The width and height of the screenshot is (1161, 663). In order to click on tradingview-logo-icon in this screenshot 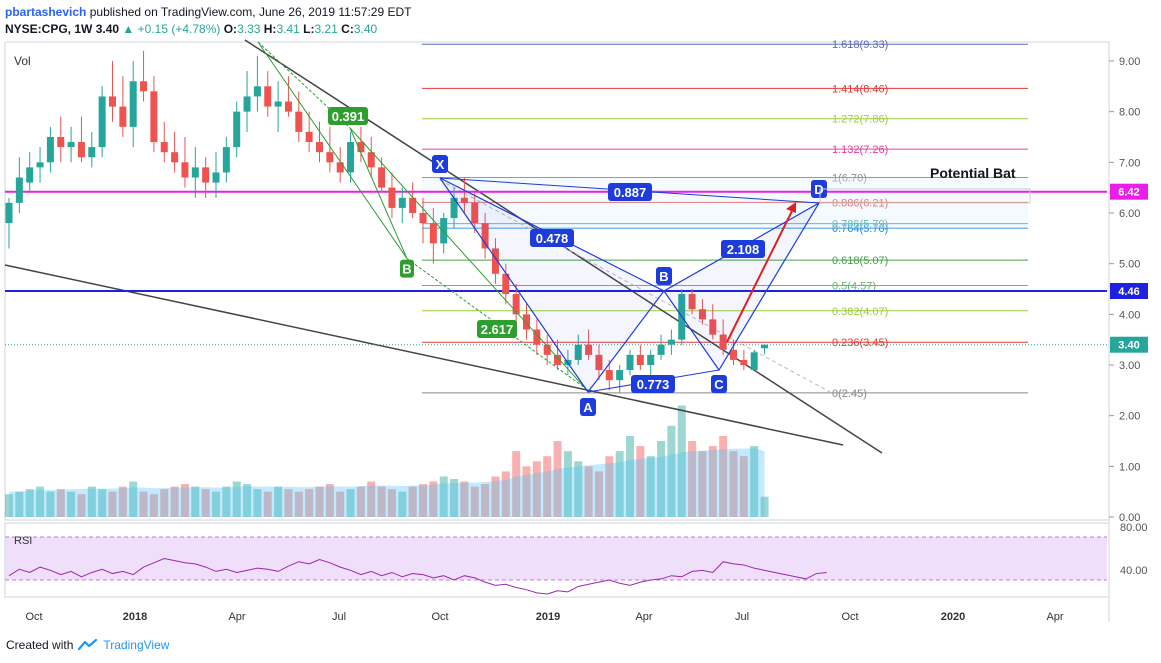, I will do `click(88, 644)`.